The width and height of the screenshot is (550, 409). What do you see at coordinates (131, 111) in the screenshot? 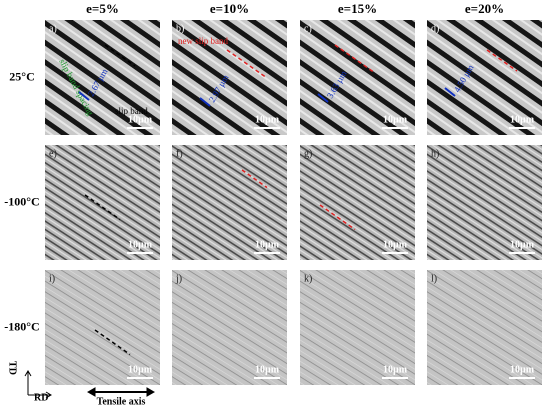
I see `annotation: slip band` at bounding box center [131, 111].